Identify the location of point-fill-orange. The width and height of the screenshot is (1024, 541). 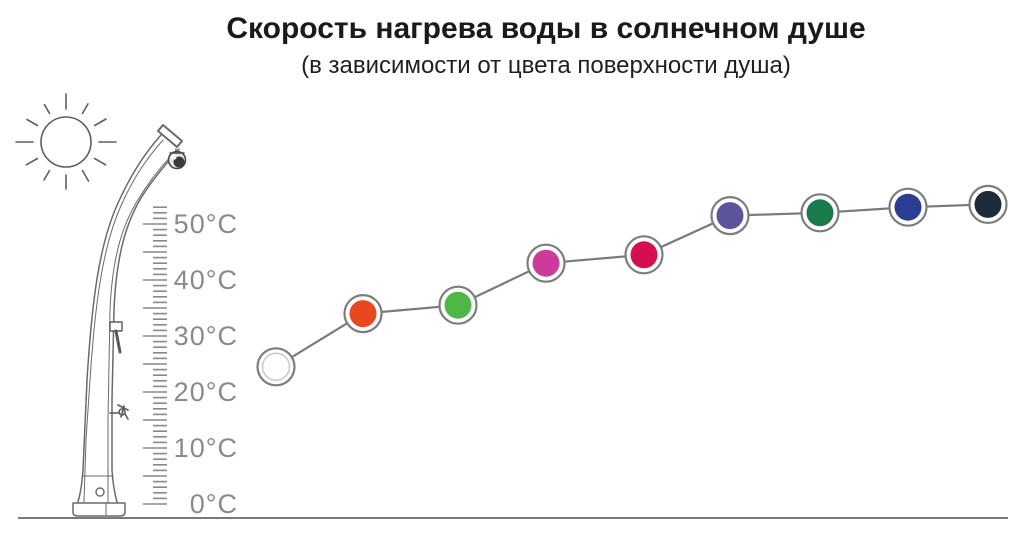
(363, 314).